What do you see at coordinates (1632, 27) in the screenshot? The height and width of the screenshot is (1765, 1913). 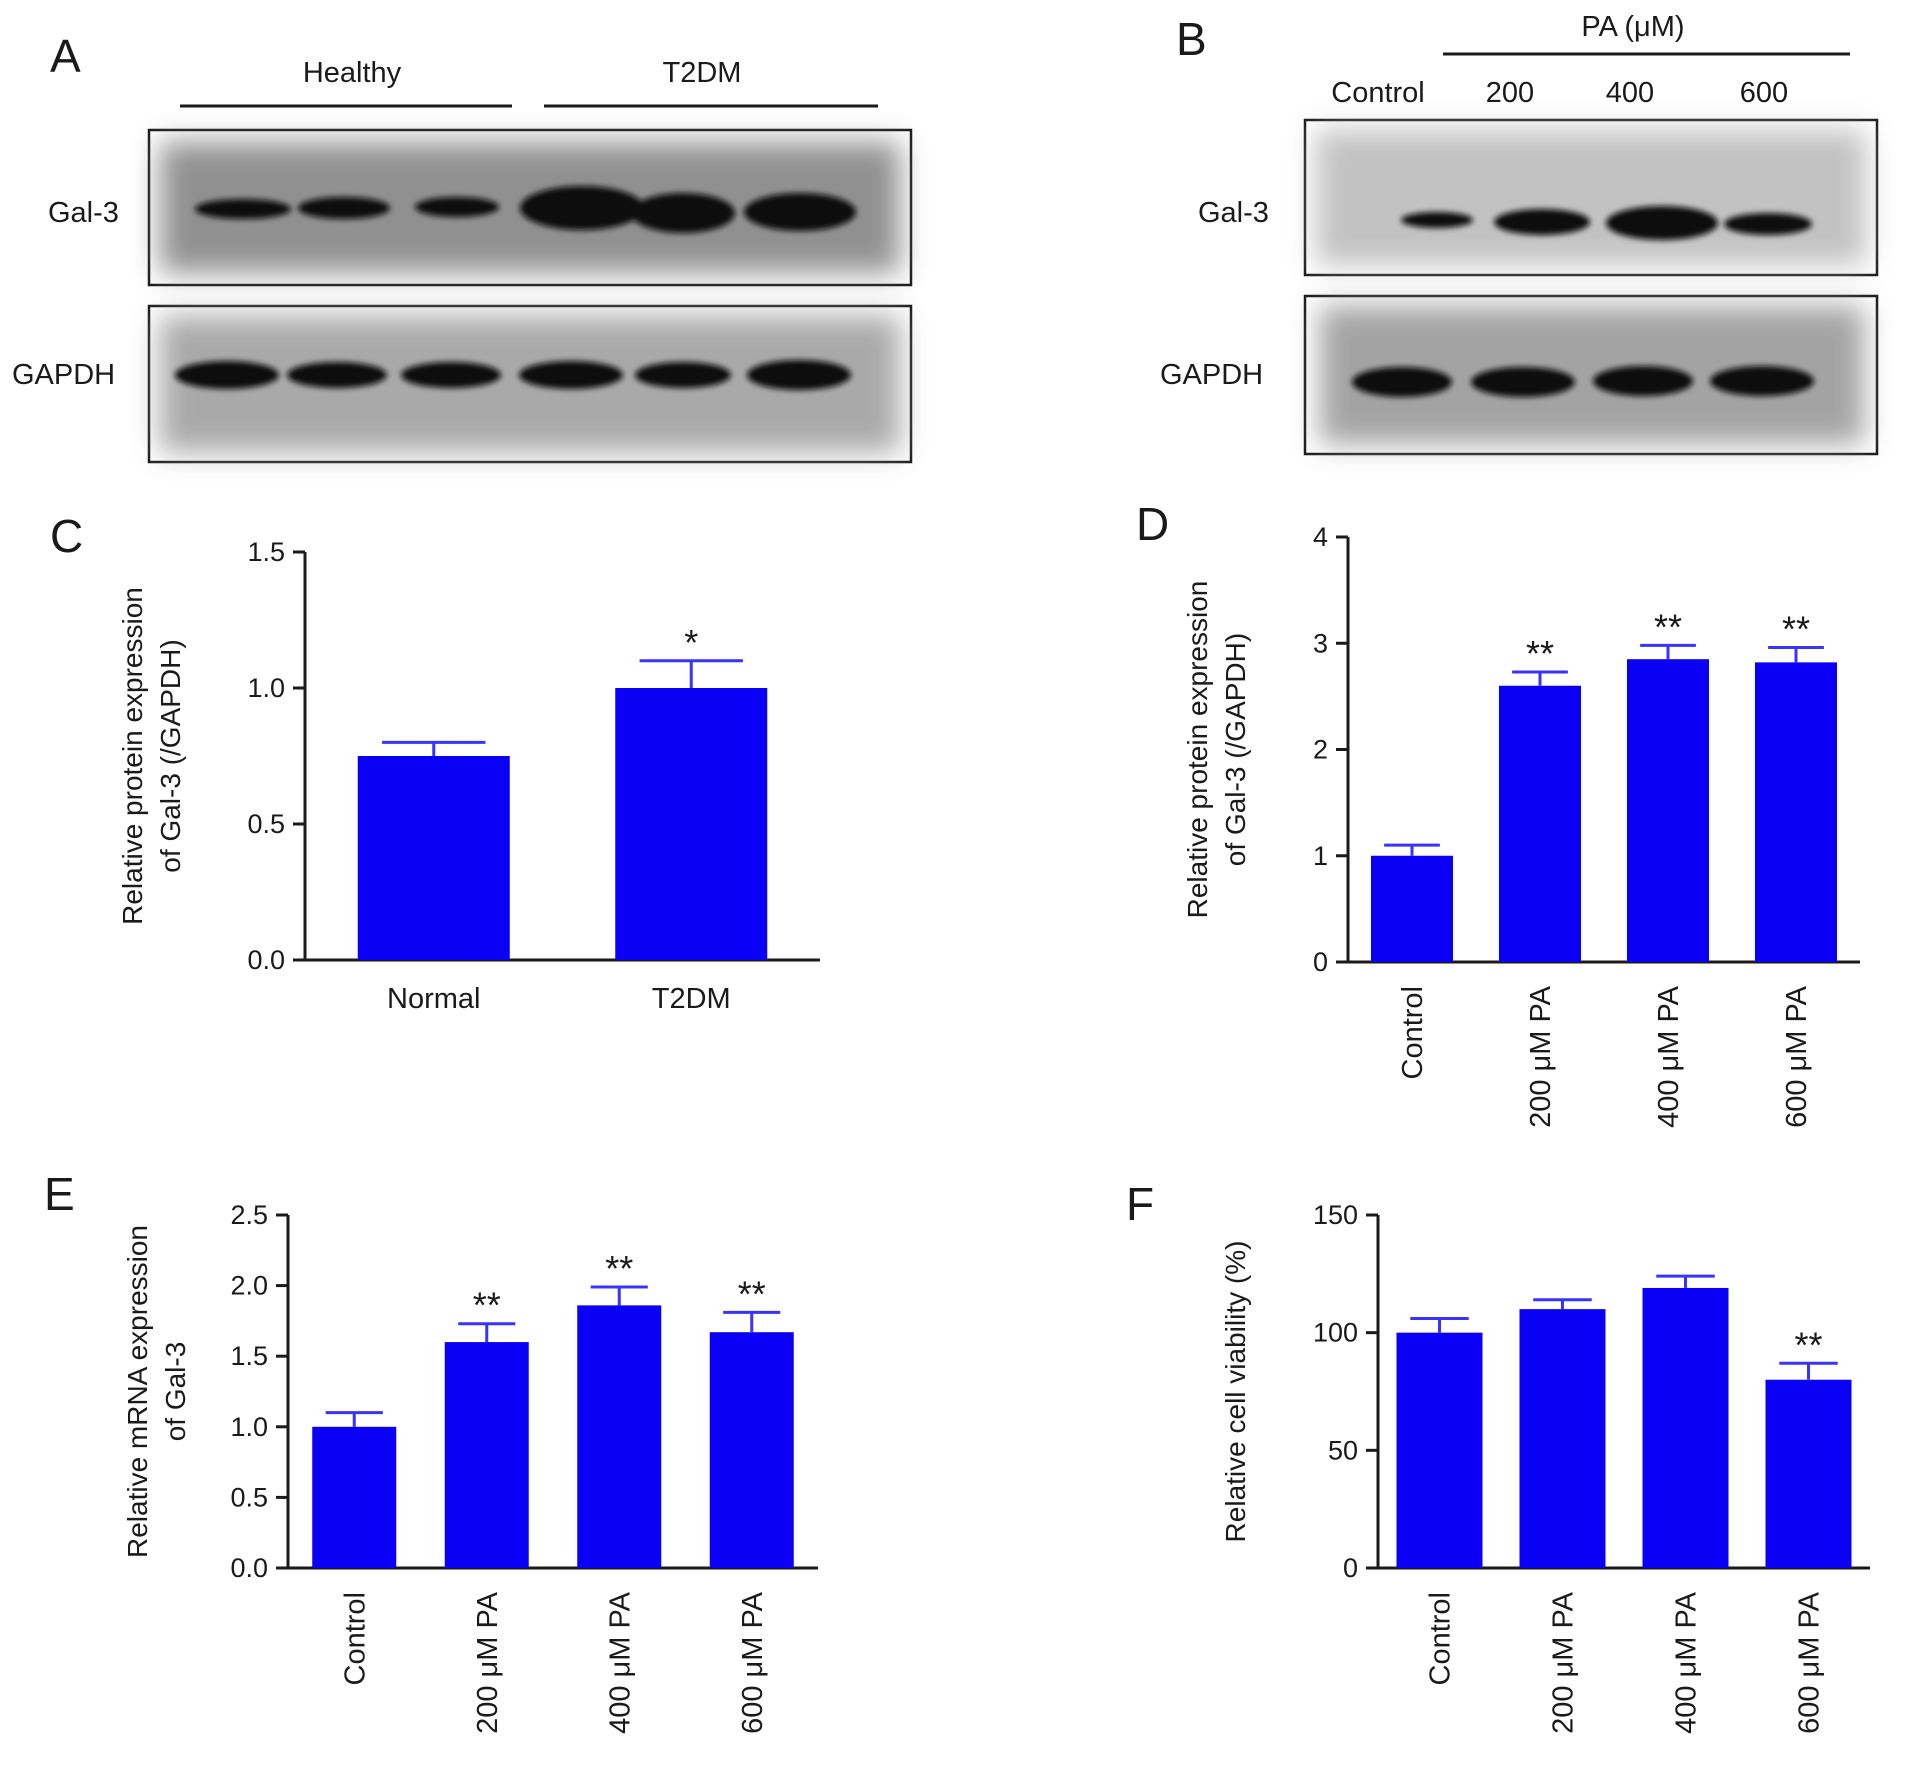 I see `pa-header: PA (μM)` at bounding box center [1632, 27].